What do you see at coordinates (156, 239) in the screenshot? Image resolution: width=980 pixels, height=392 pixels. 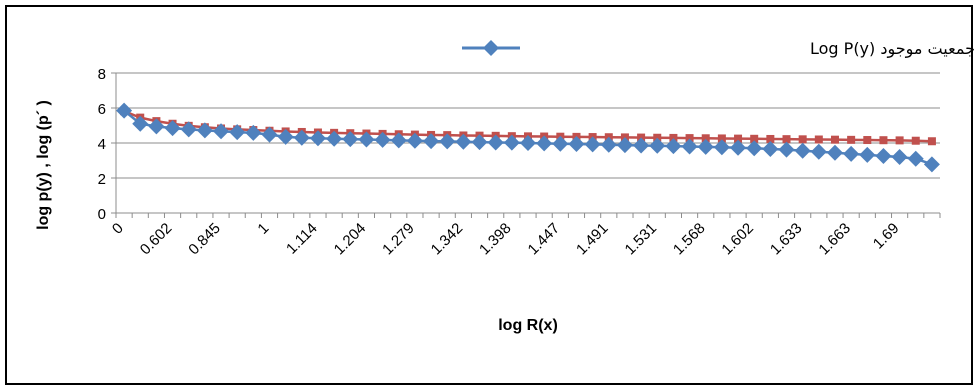 I see `x-tick-label: 0.602` at bounding box center [156, 239].